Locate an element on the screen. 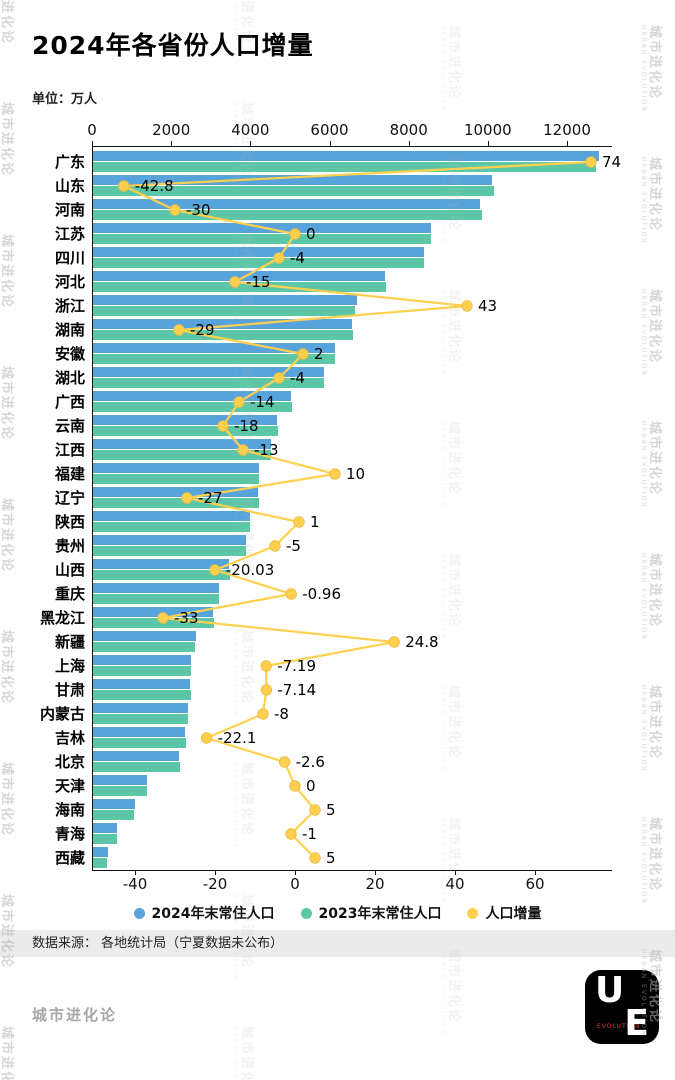 The width and height of the screenshot is (675, 1080). bottom-axis-tick-label: -20 is located at coordinates (215, 884).